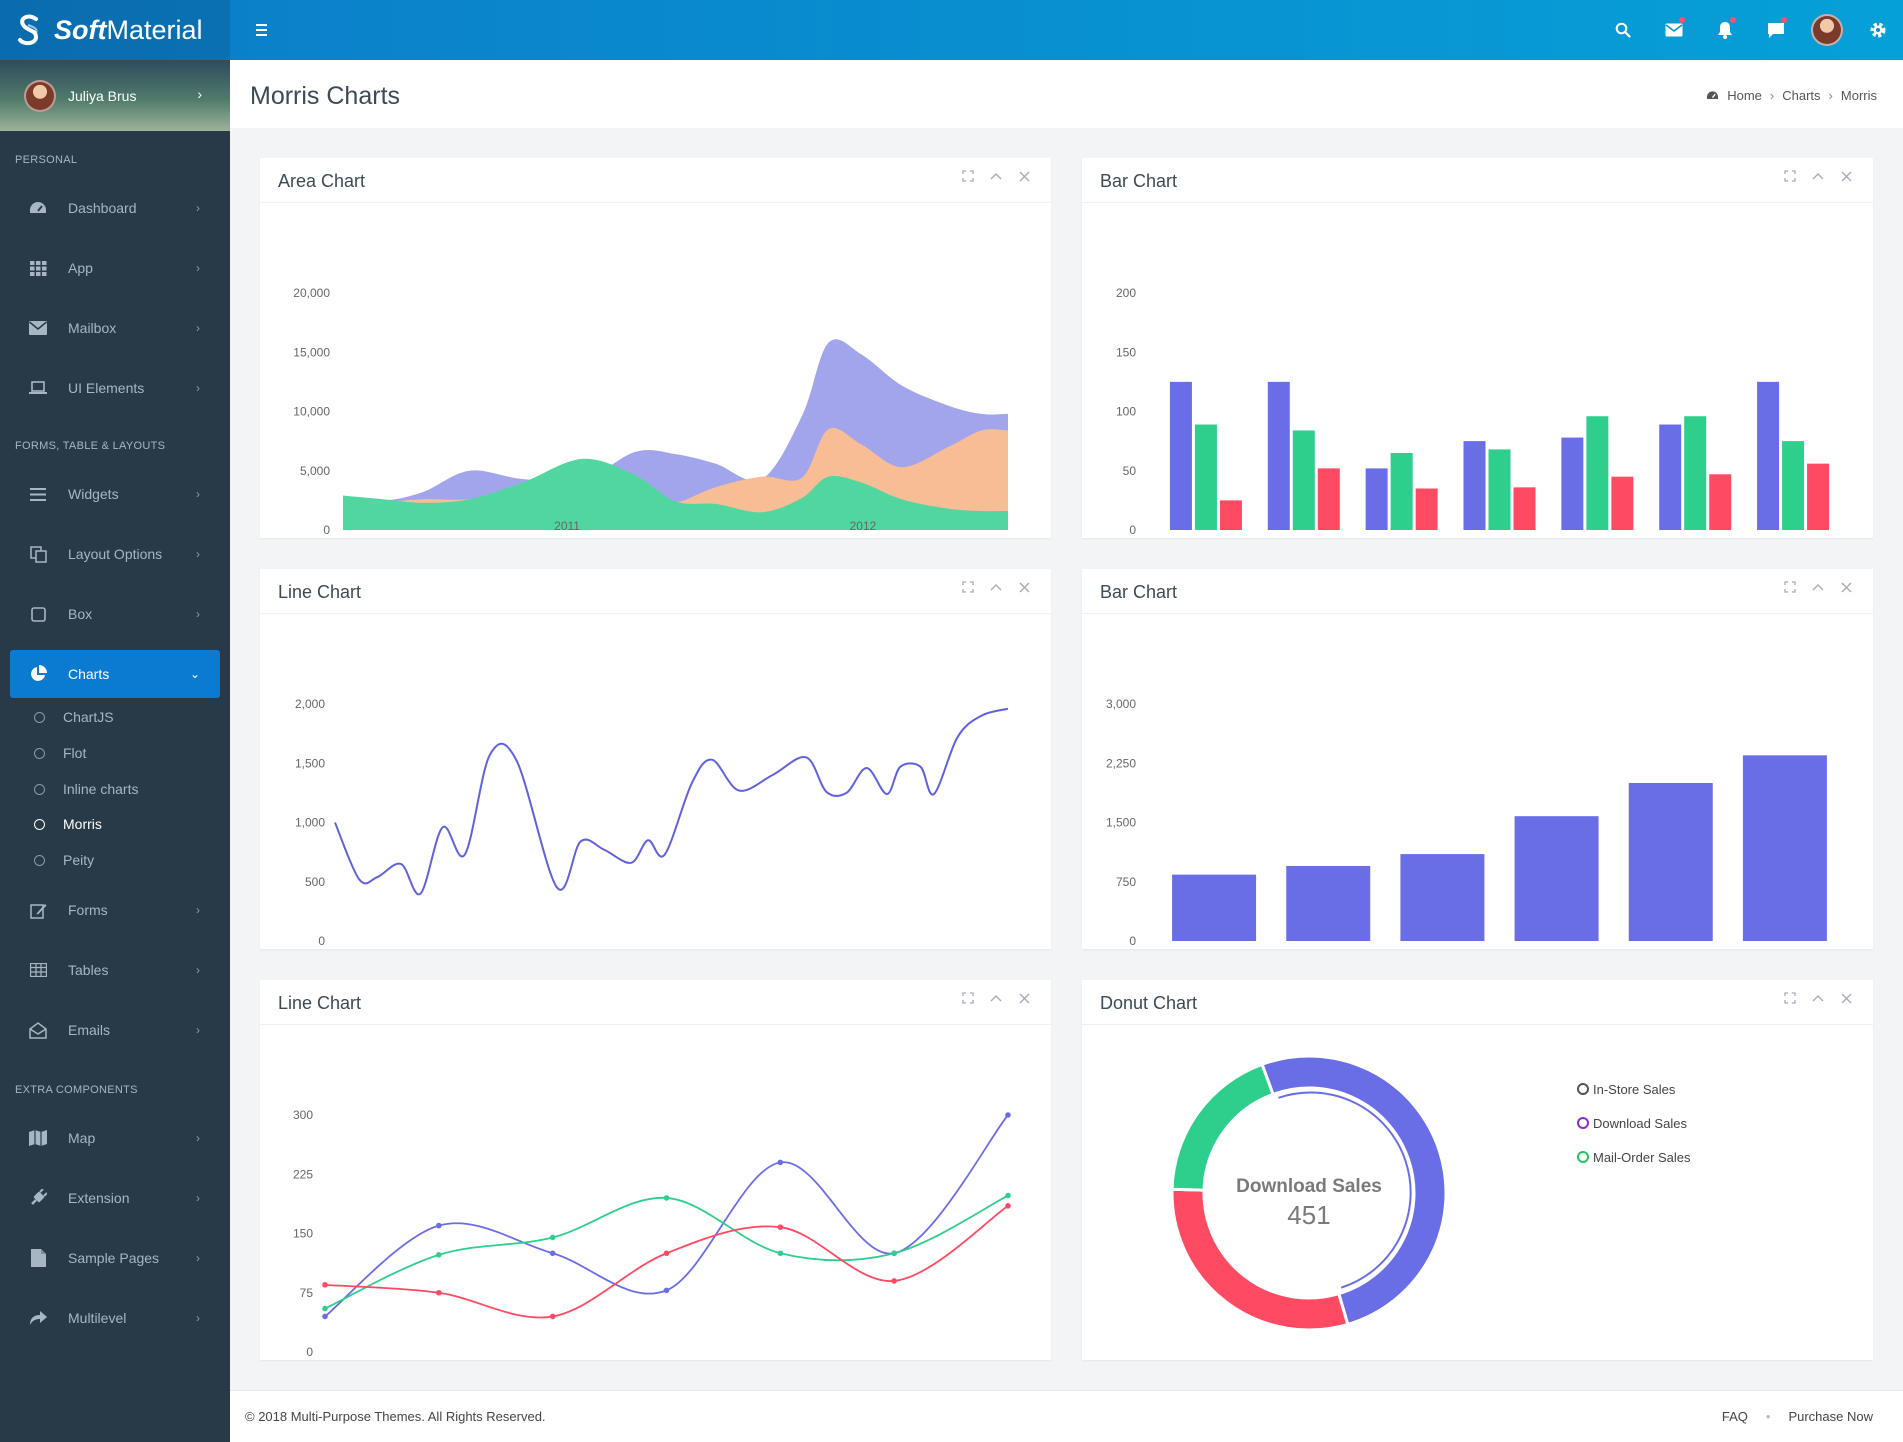 This screenshot has height=1442, width=1903. What do you see at coordinates (1634, 1089) in the screenshot?
I see `legend-item: In-Store Sales` at bounding box center [1634, 1089].